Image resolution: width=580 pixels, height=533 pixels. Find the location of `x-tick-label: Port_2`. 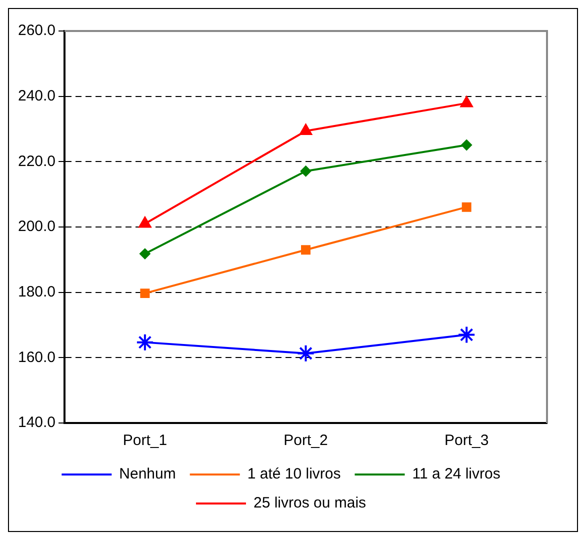

x-tick-label: Port_2 is located at coordinates (306, 441).